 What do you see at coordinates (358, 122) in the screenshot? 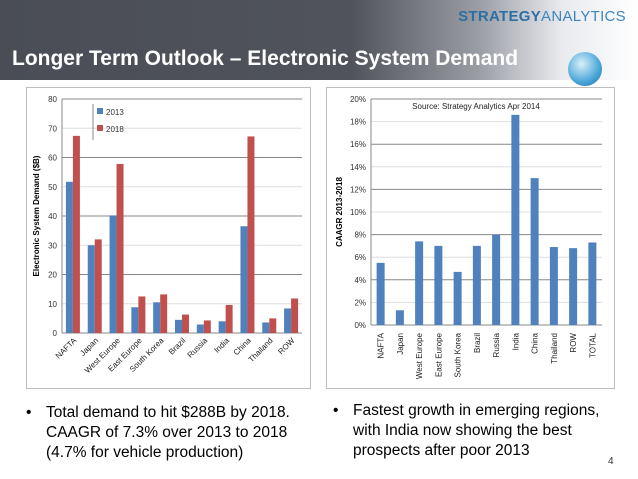
I see `y-tick-label: 18%` at bounding box center [358, 122].